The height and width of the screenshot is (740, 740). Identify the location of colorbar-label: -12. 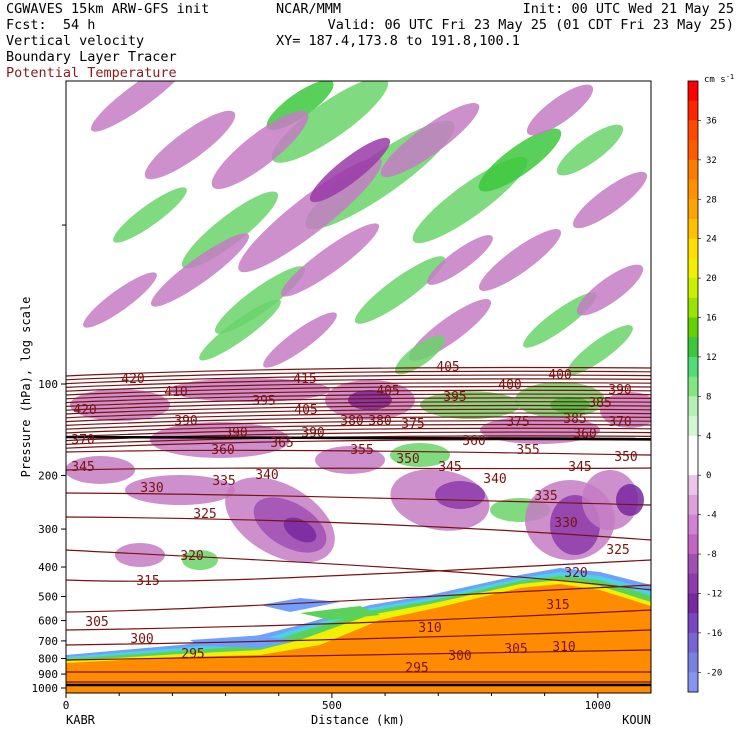
(714, 594).